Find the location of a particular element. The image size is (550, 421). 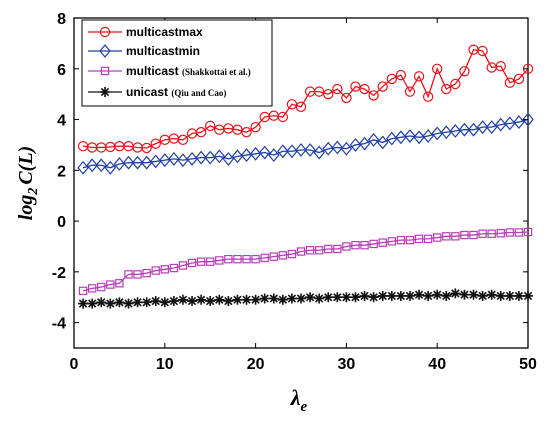

x-tick-label: 10 is located at coordinates (165, 364).